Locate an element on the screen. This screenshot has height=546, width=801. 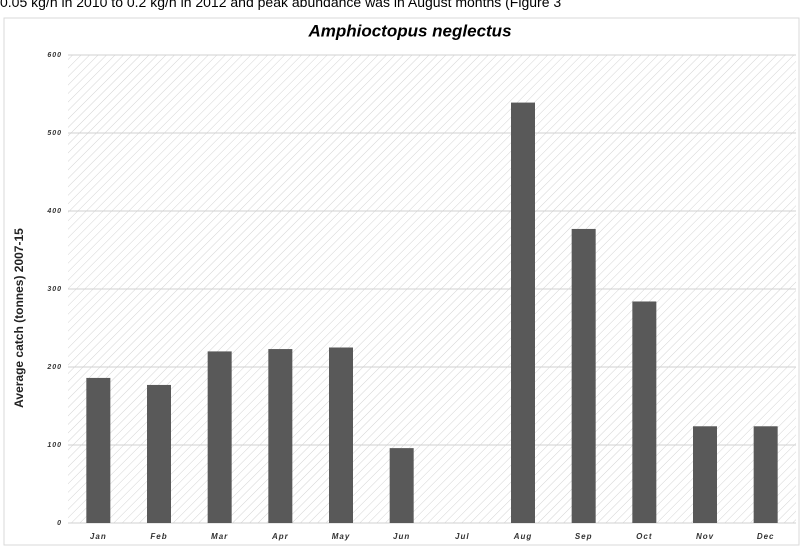
x-tick-label: Oct is located at coordinates (644, 536).